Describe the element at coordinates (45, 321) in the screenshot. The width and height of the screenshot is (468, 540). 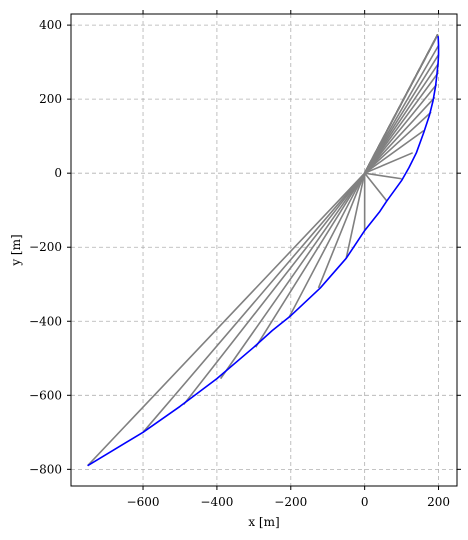
I see `y-tick-label: −400` at that location.